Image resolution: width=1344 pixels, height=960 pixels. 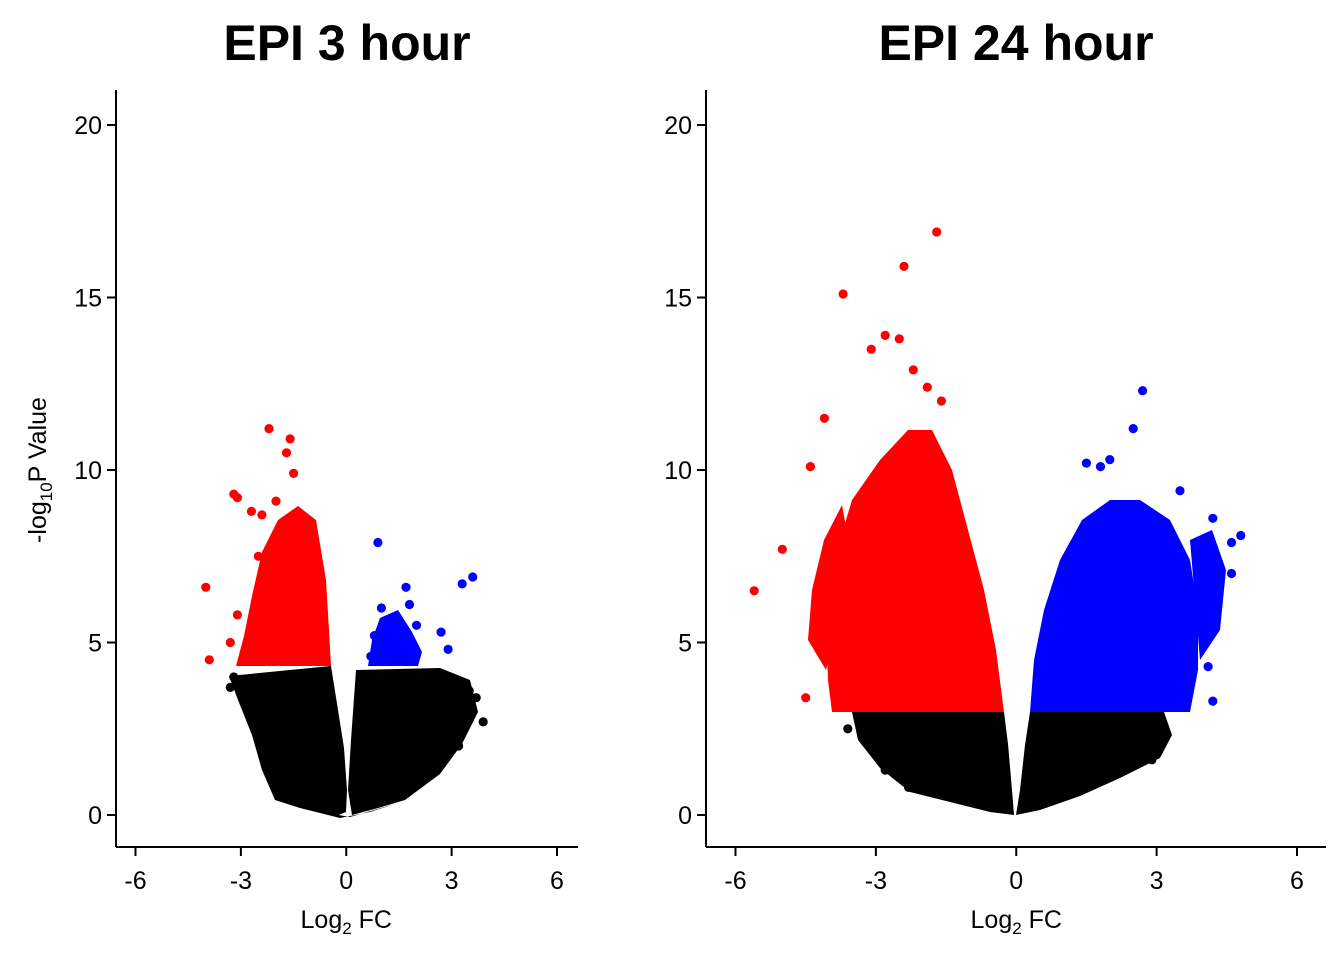 I want to click on panel1-ns-cloud-left, so click(x=288, y=741).